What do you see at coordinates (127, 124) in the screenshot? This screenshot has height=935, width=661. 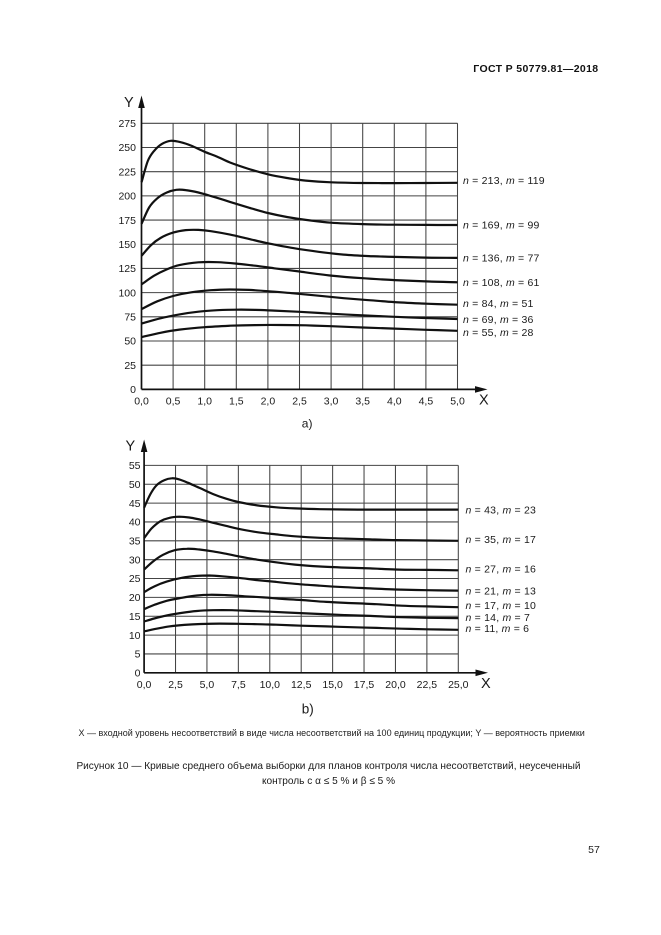 I see `svg-text: 275` at bounding box center [127, 124].